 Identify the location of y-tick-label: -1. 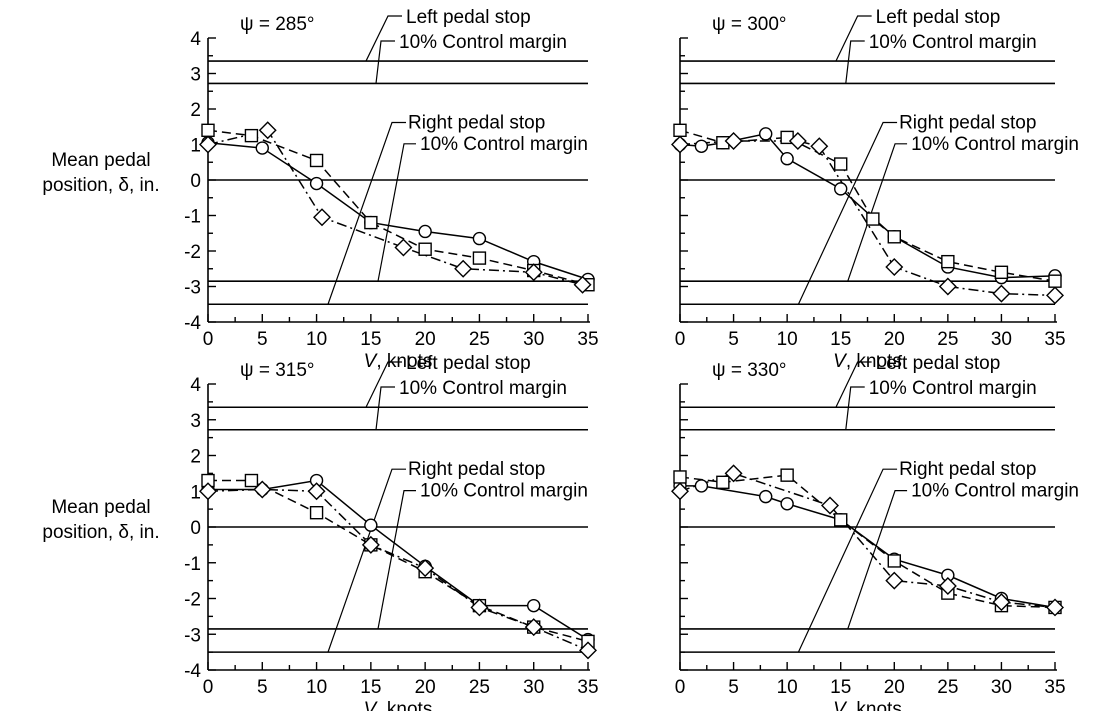
(192, 217).